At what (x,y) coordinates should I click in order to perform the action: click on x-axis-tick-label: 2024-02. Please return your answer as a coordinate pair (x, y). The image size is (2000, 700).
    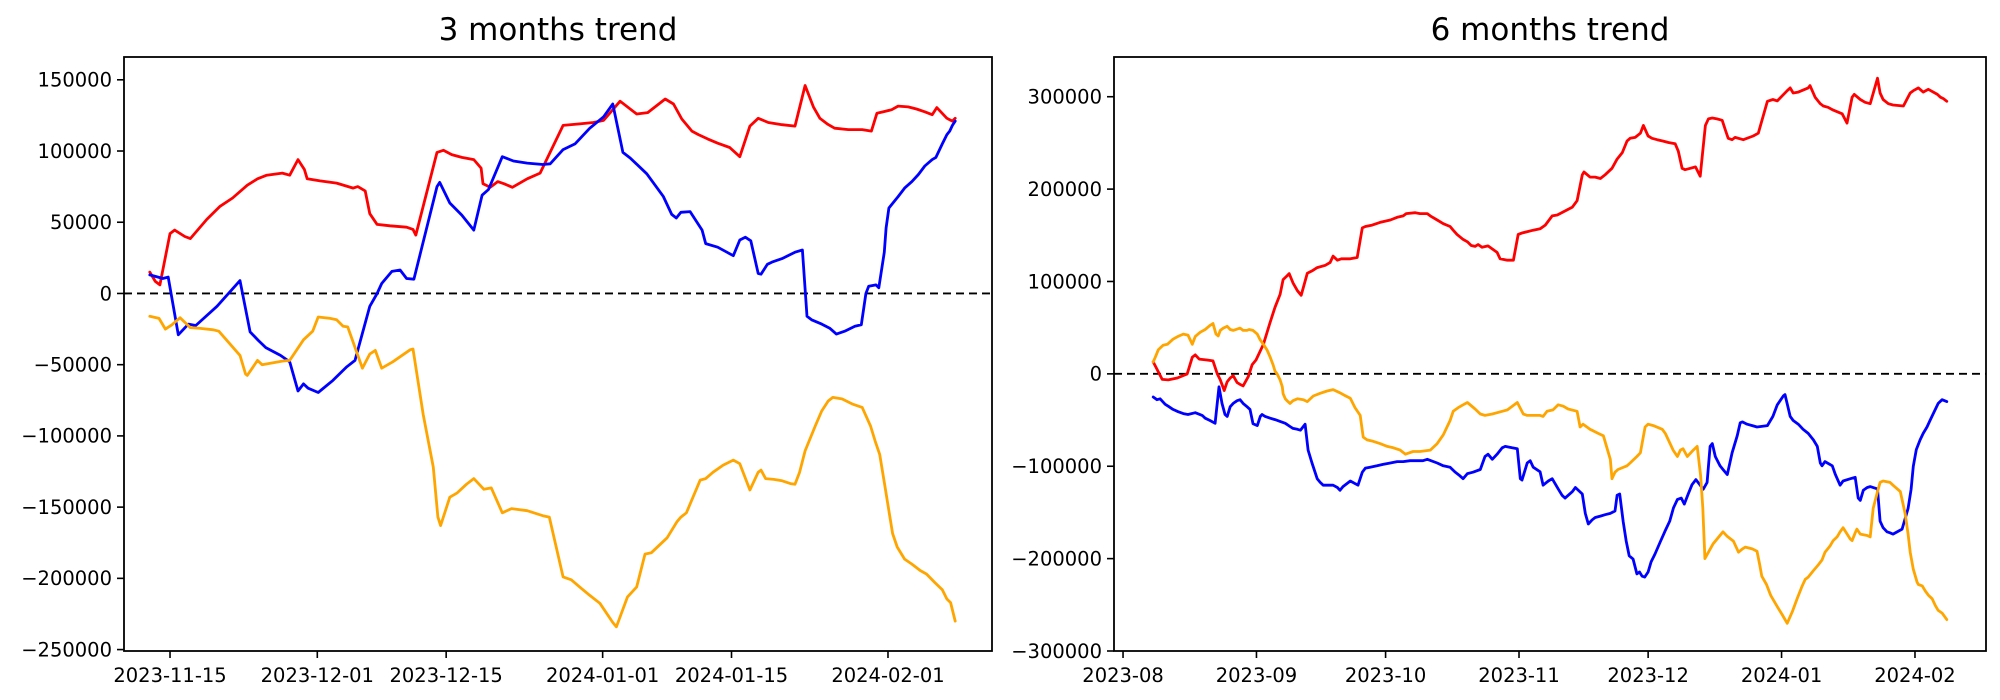
    Looking at the image, I should click on (1914, 675).